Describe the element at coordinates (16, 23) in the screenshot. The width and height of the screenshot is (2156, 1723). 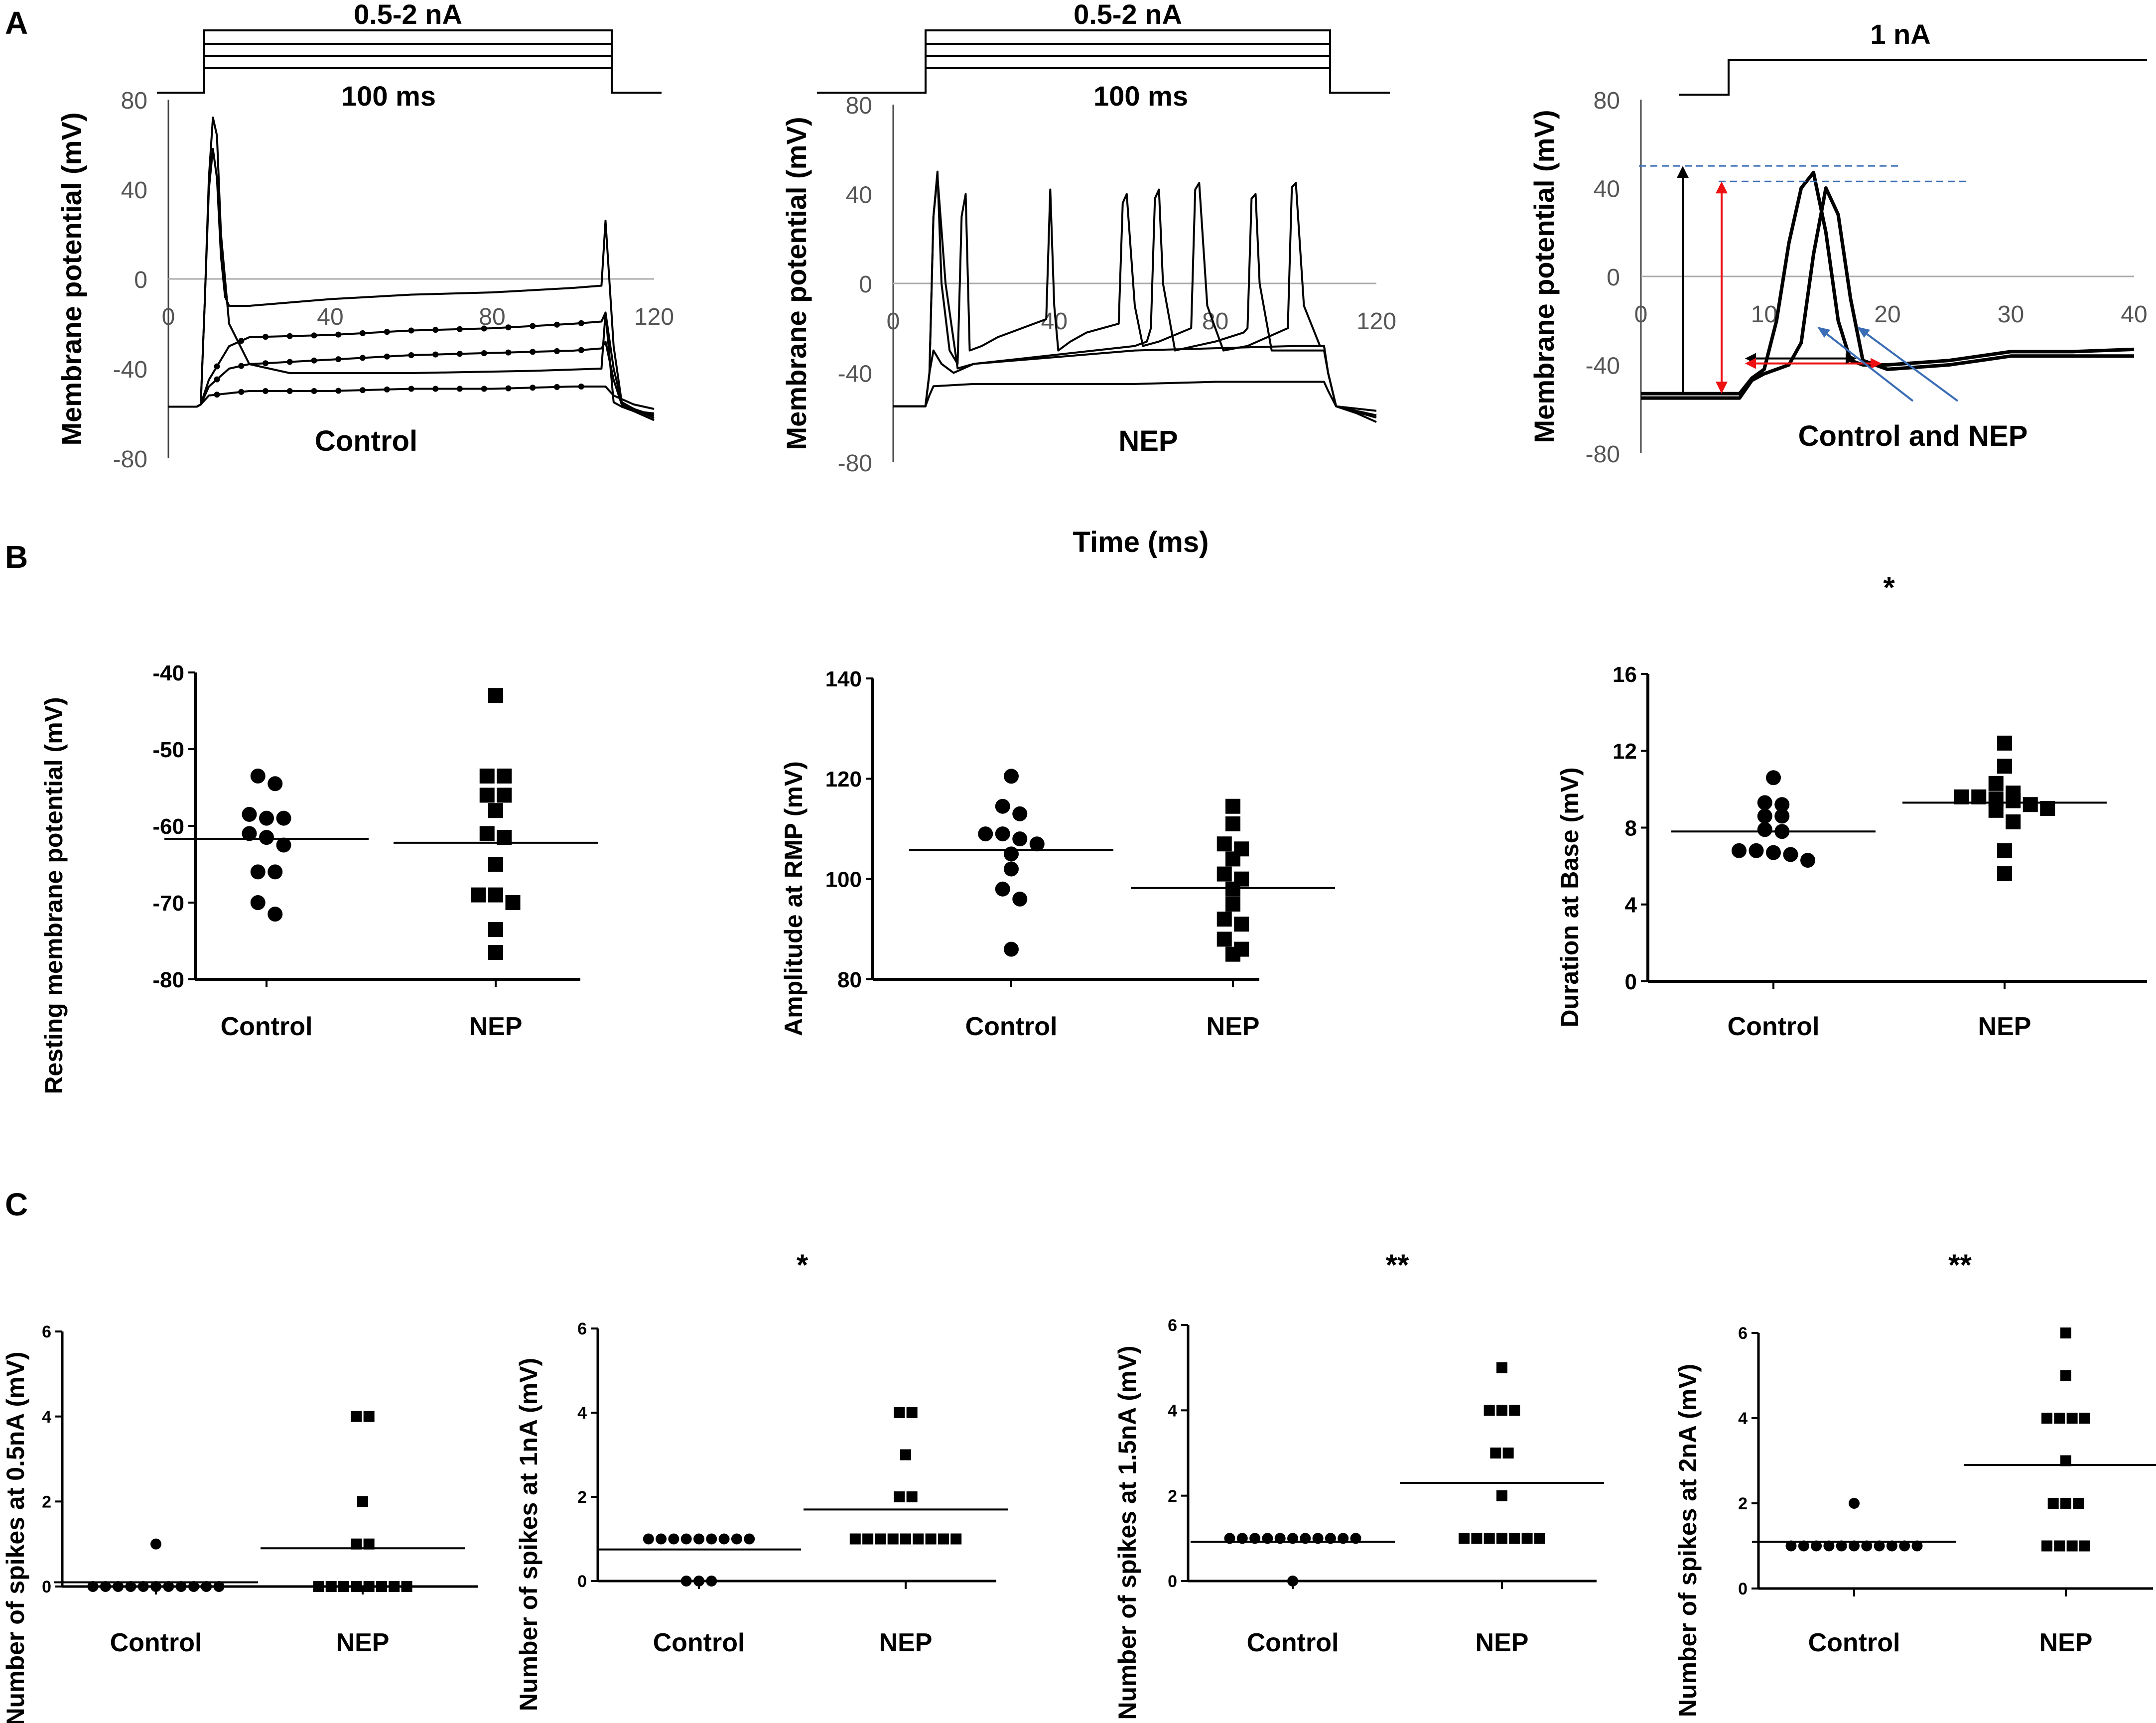
I see `panel-label-a: A` at that location.